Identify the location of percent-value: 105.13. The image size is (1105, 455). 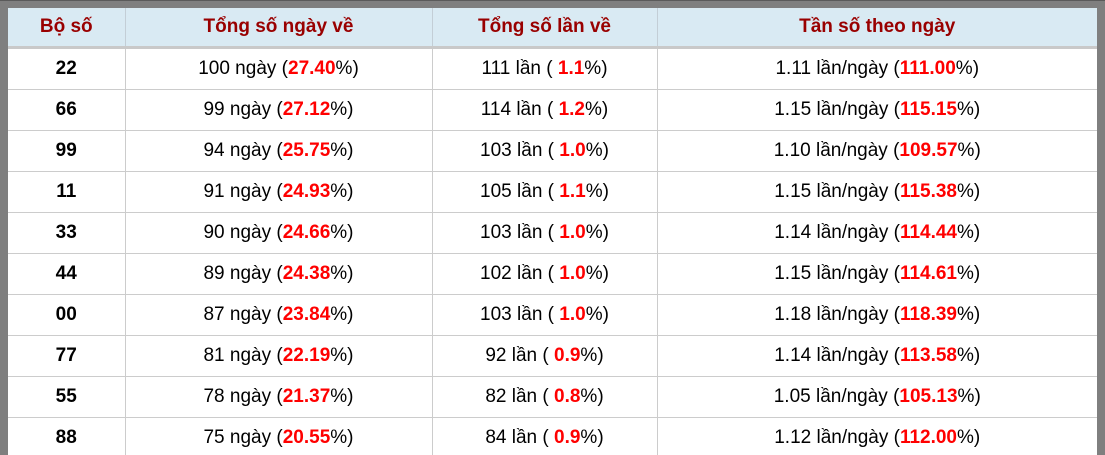
(928, 396).